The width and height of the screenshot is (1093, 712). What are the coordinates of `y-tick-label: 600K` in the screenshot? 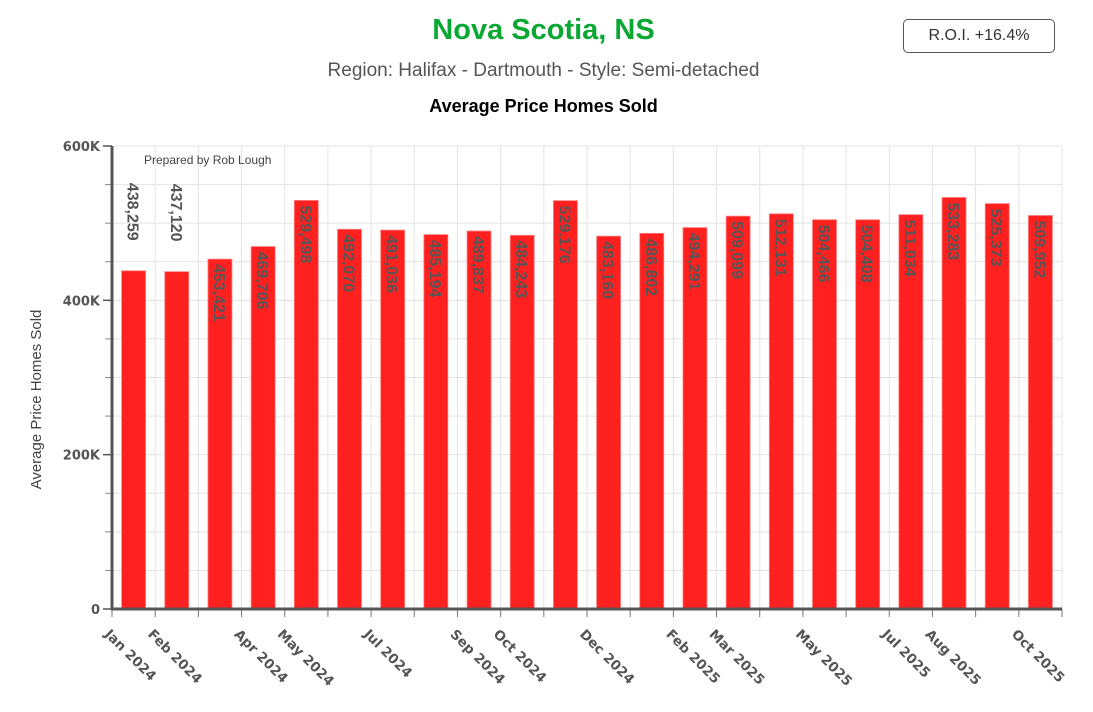 It's located at (82, 147).